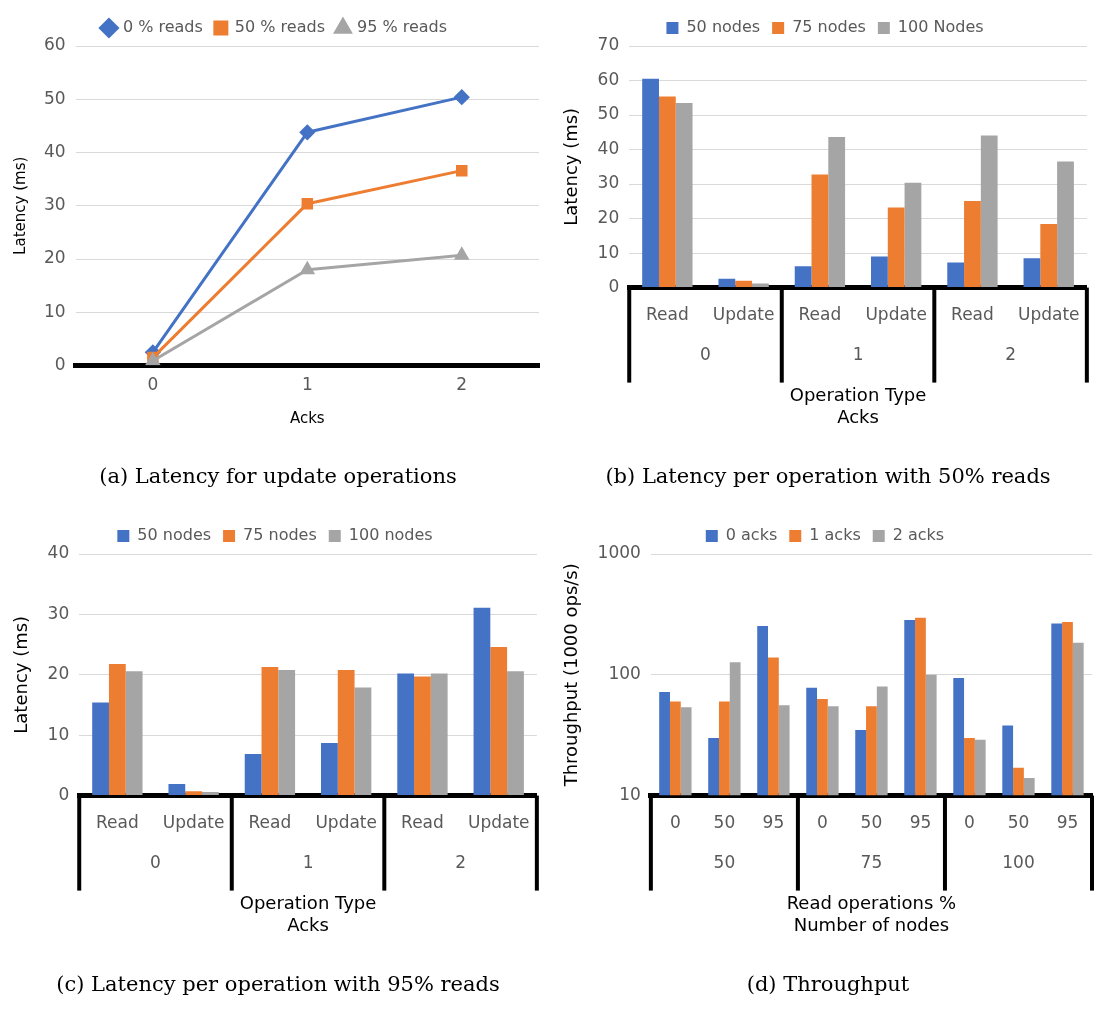  Describe the element at coordinates (278, 984) in the screenshot. I see `text: (c) Latency per operation with 95% reads` at that location.